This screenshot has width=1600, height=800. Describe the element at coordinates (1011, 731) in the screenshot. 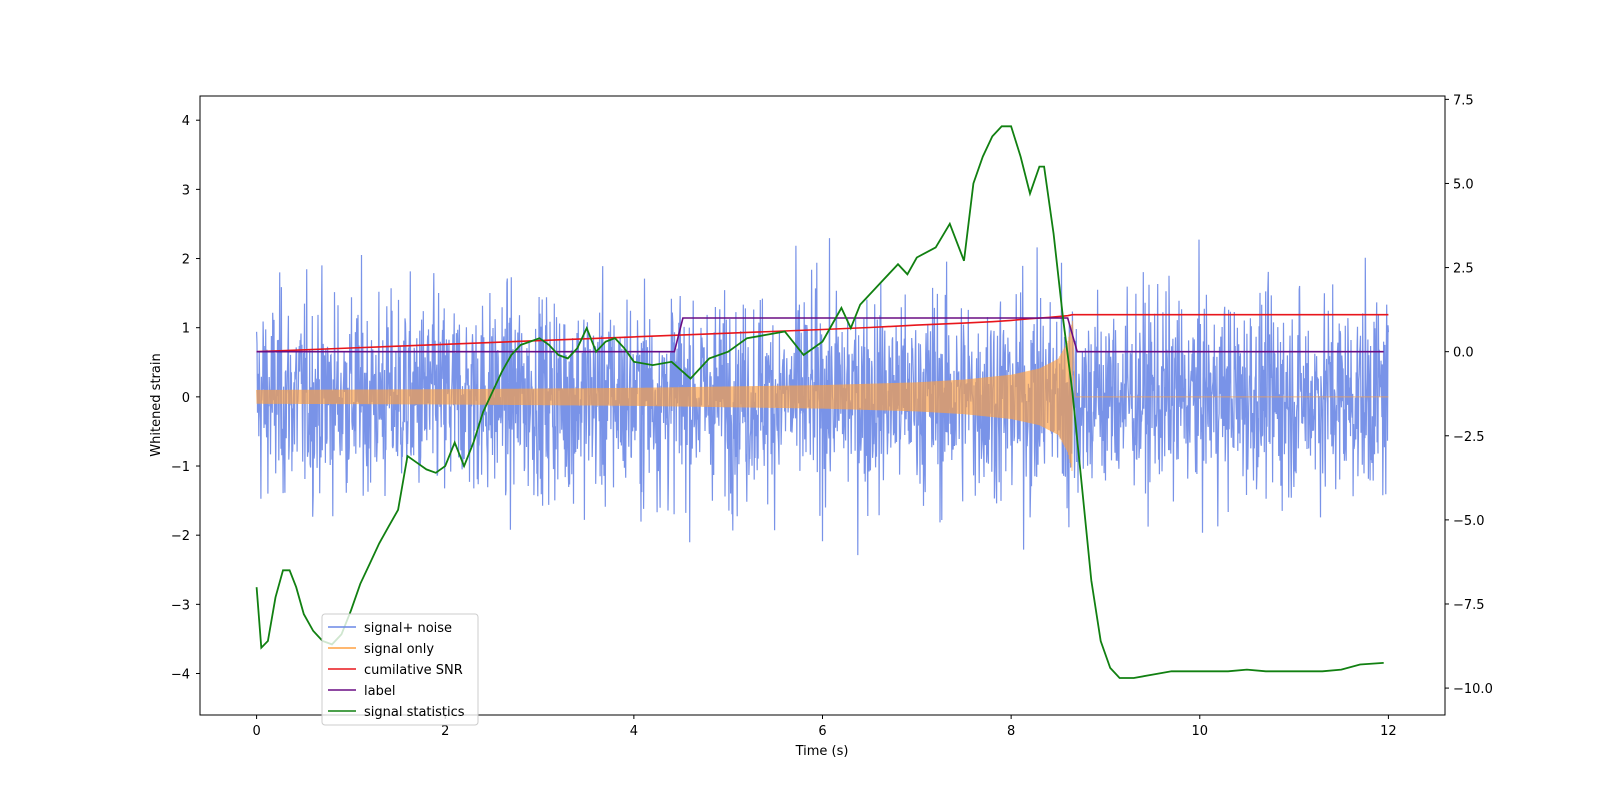

I see `x-tick-label: 8` at that location.